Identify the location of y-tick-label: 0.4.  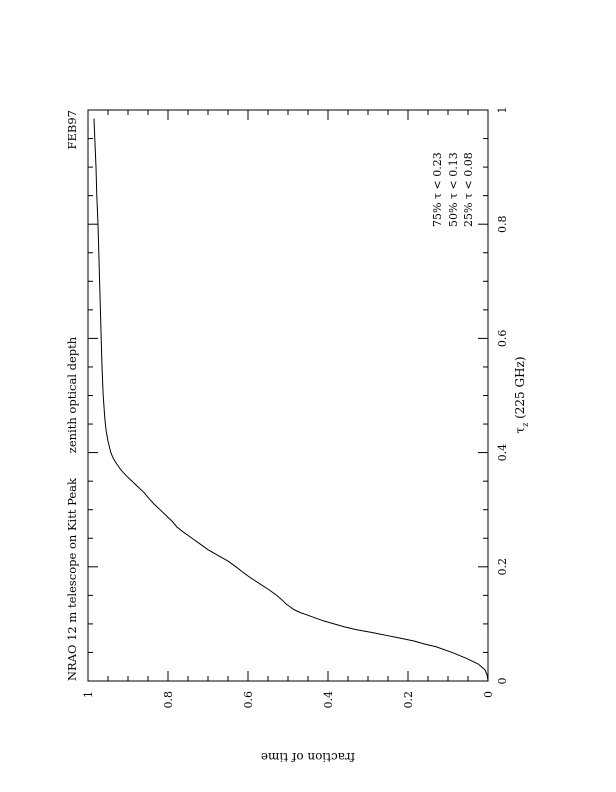
(328, 700).